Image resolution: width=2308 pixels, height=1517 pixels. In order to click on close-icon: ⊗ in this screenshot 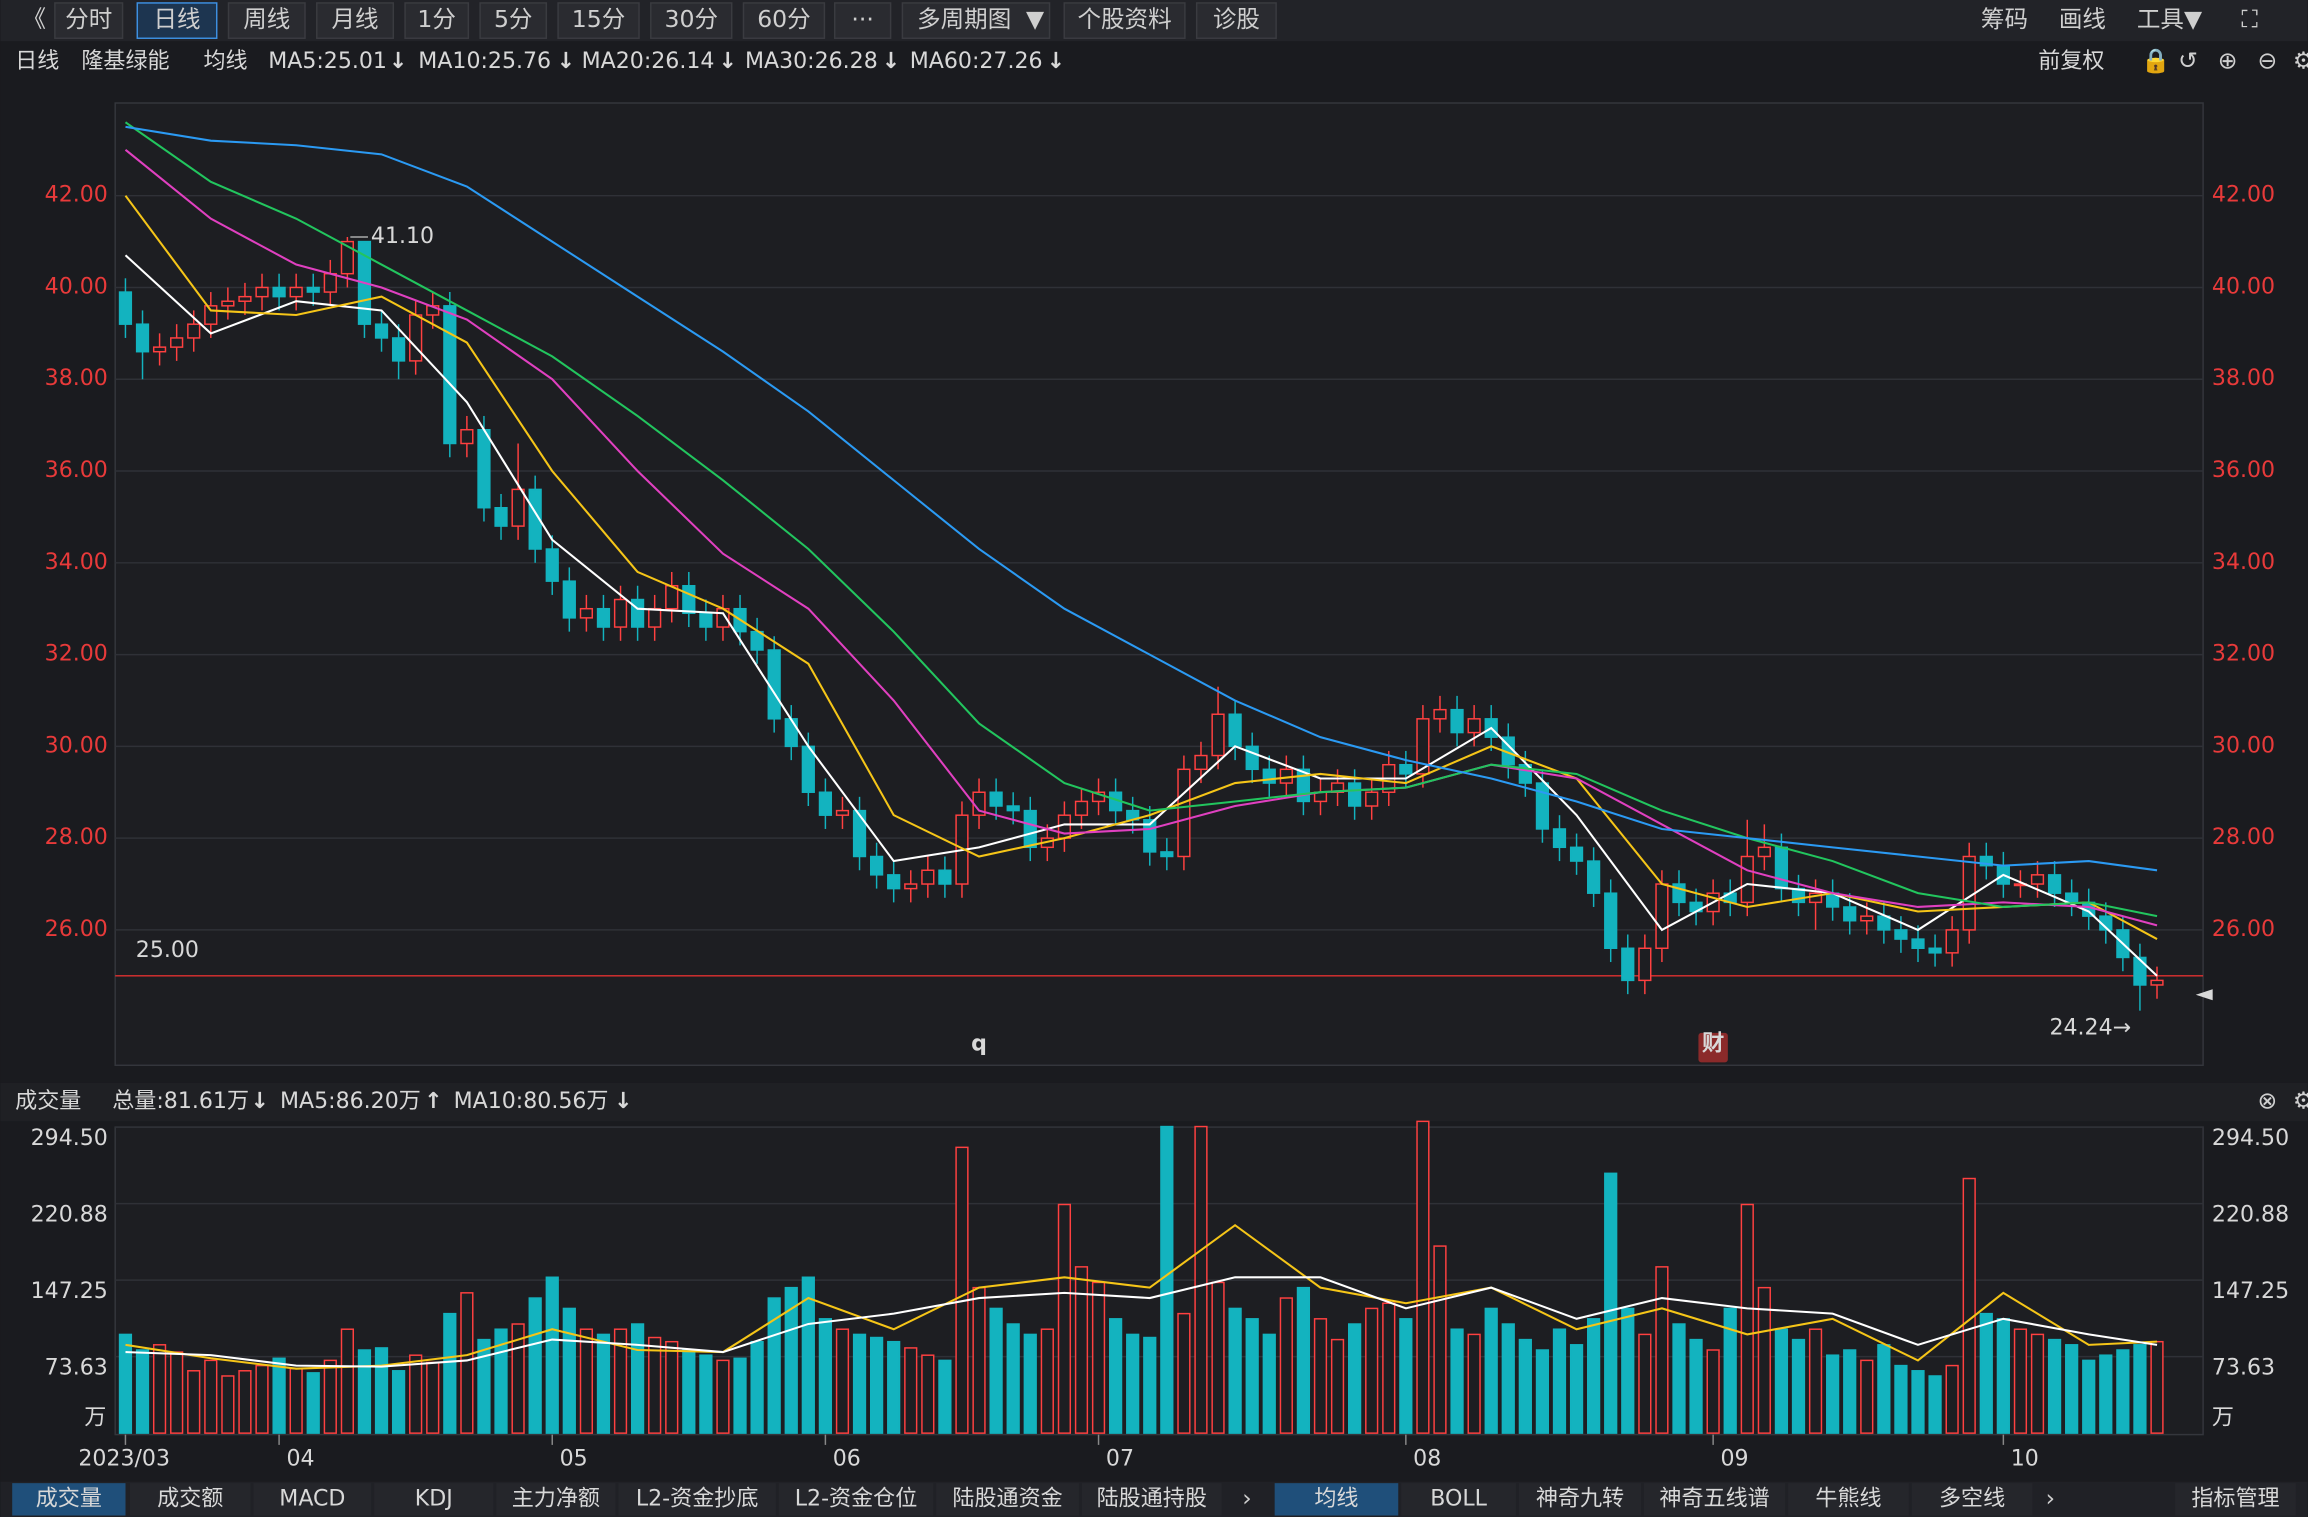, I will do `click(2268, 1101)`.